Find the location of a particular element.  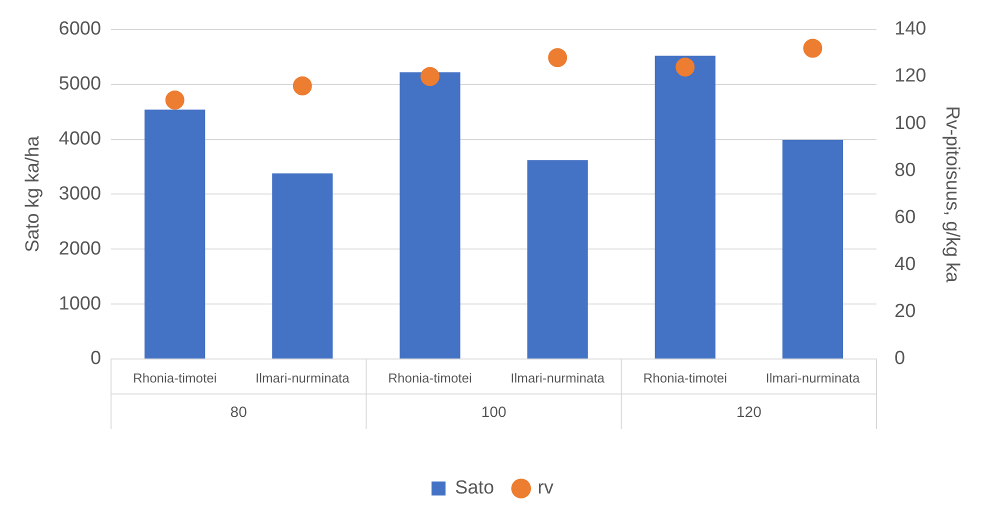

y-tick-label: 6000 is located at coordinates (80, 29).